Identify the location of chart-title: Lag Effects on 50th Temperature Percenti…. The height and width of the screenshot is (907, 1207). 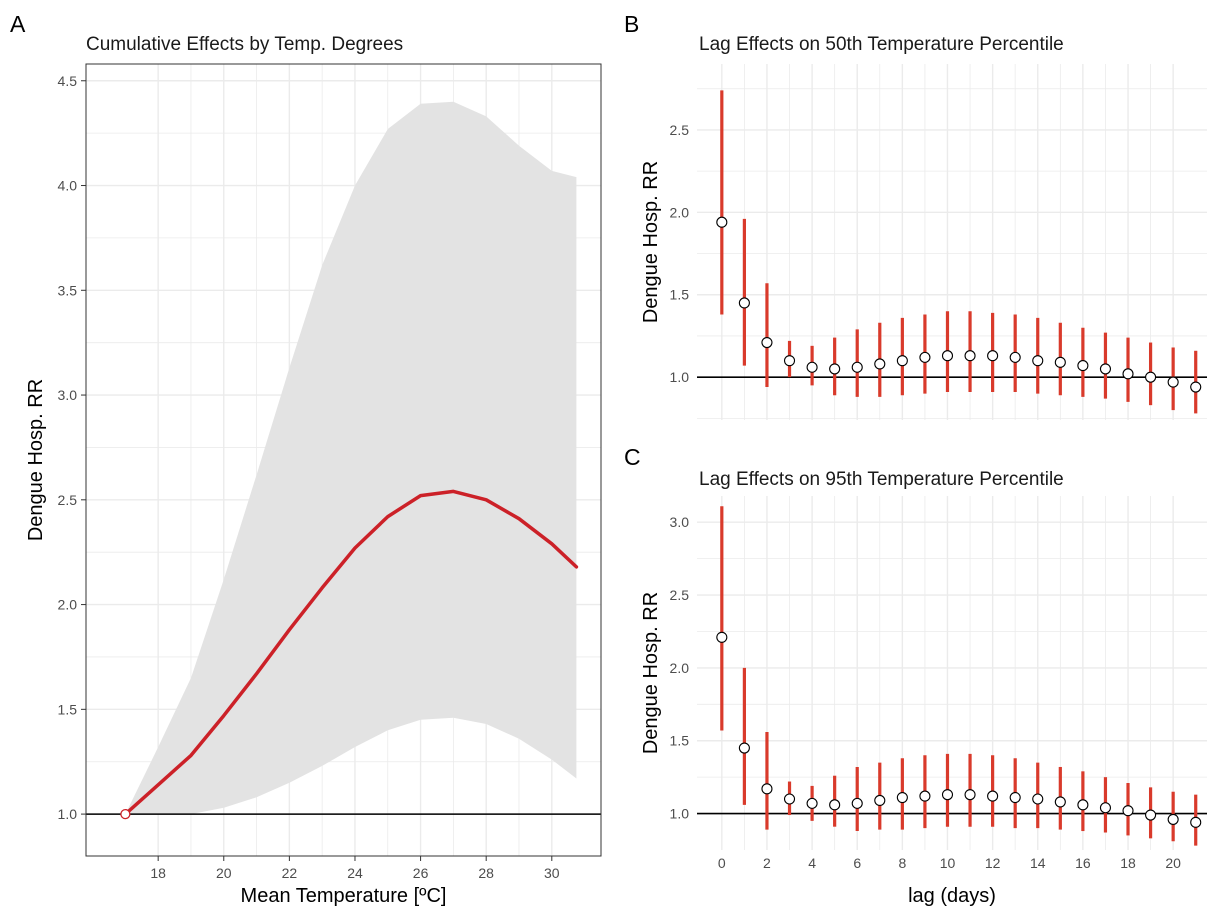
(881, 44).